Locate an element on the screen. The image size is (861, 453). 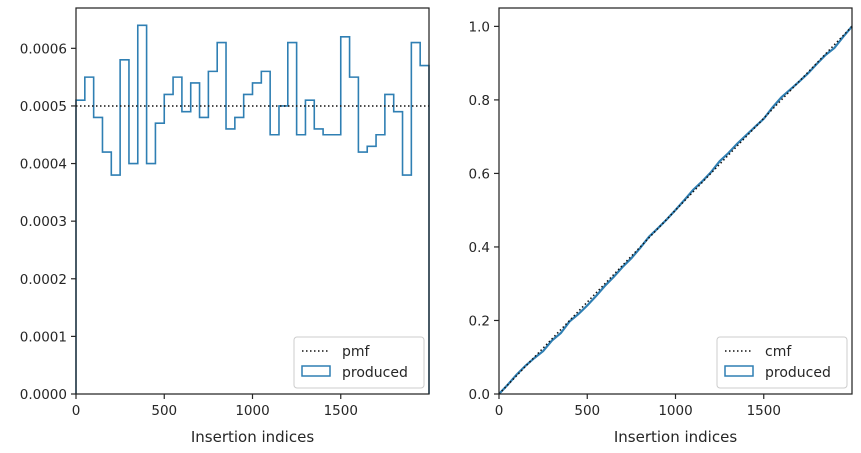
y-tick-label: 0.6 is located at coordinates (479, 174).